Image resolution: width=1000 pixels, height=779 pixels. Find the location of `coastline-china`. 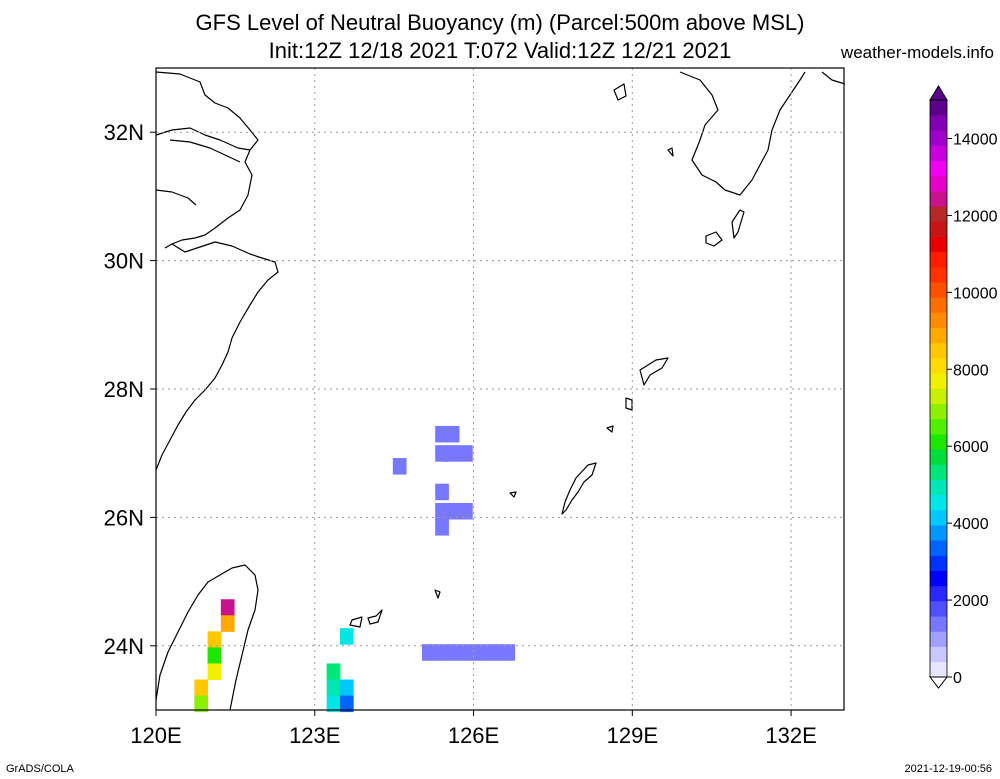

coastline-china is located at coordinates (217, 271).